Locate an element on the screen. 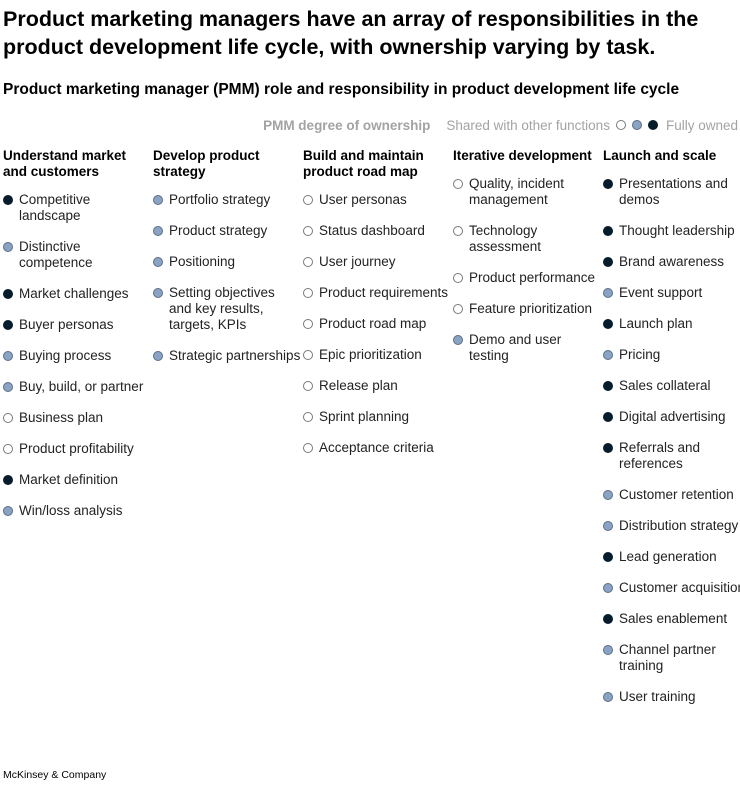 This screenshot has height=785, width=740. responsibility-item: Product requirements is located at coordinates (377, 293).